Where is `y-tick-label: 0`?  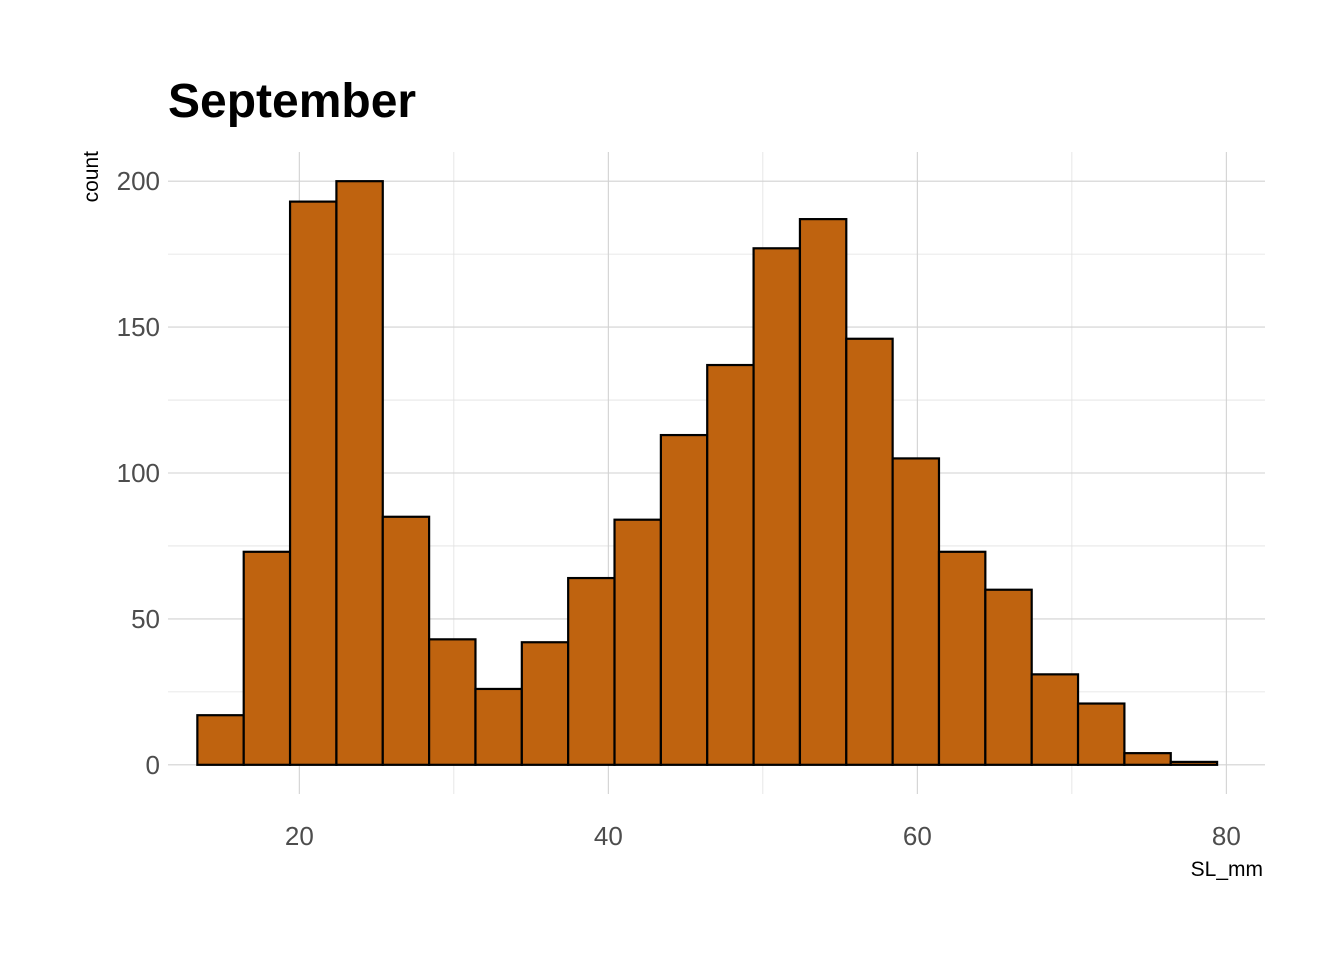 y-tick-label: 0 is located at coordinates (153, 765).